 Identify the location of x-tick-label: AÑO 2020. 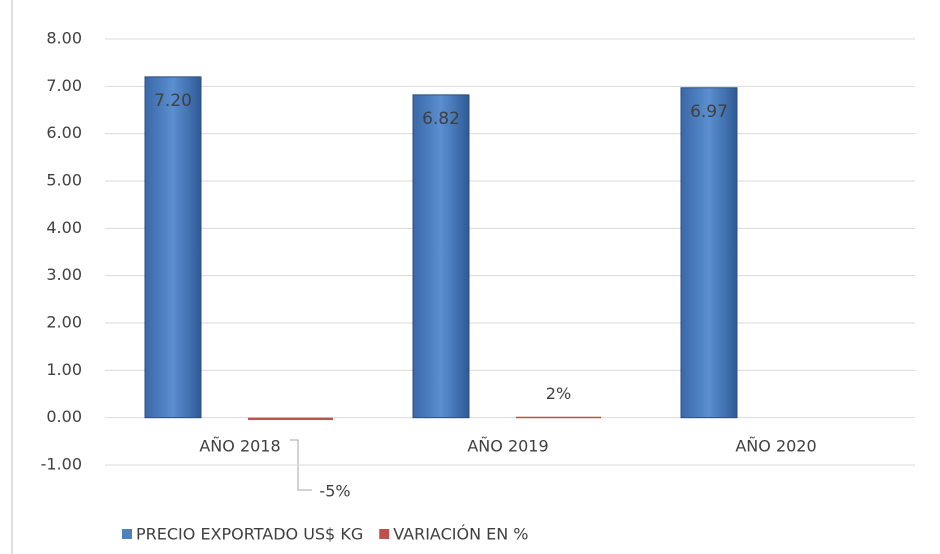
(775, 446).